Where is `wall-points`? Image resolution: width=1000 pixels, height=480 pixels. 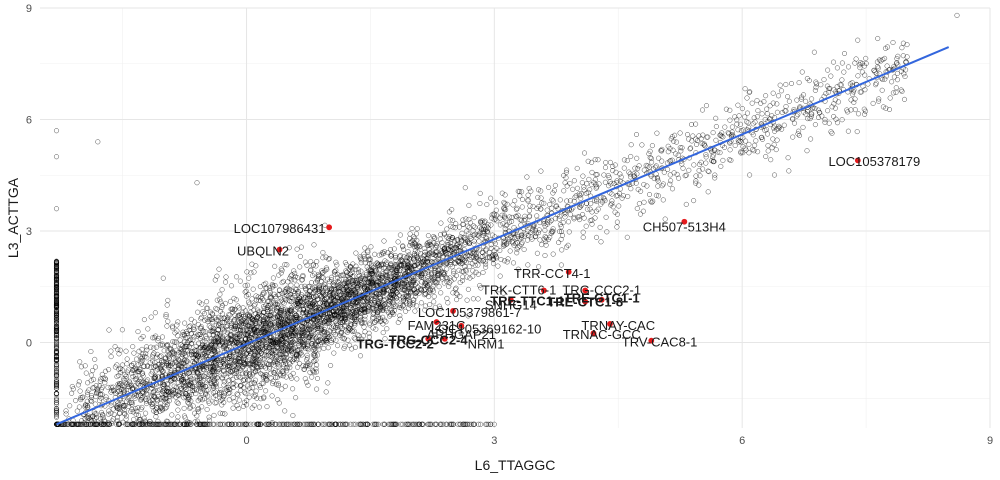 wall-points is located at coordinates (56, 339).